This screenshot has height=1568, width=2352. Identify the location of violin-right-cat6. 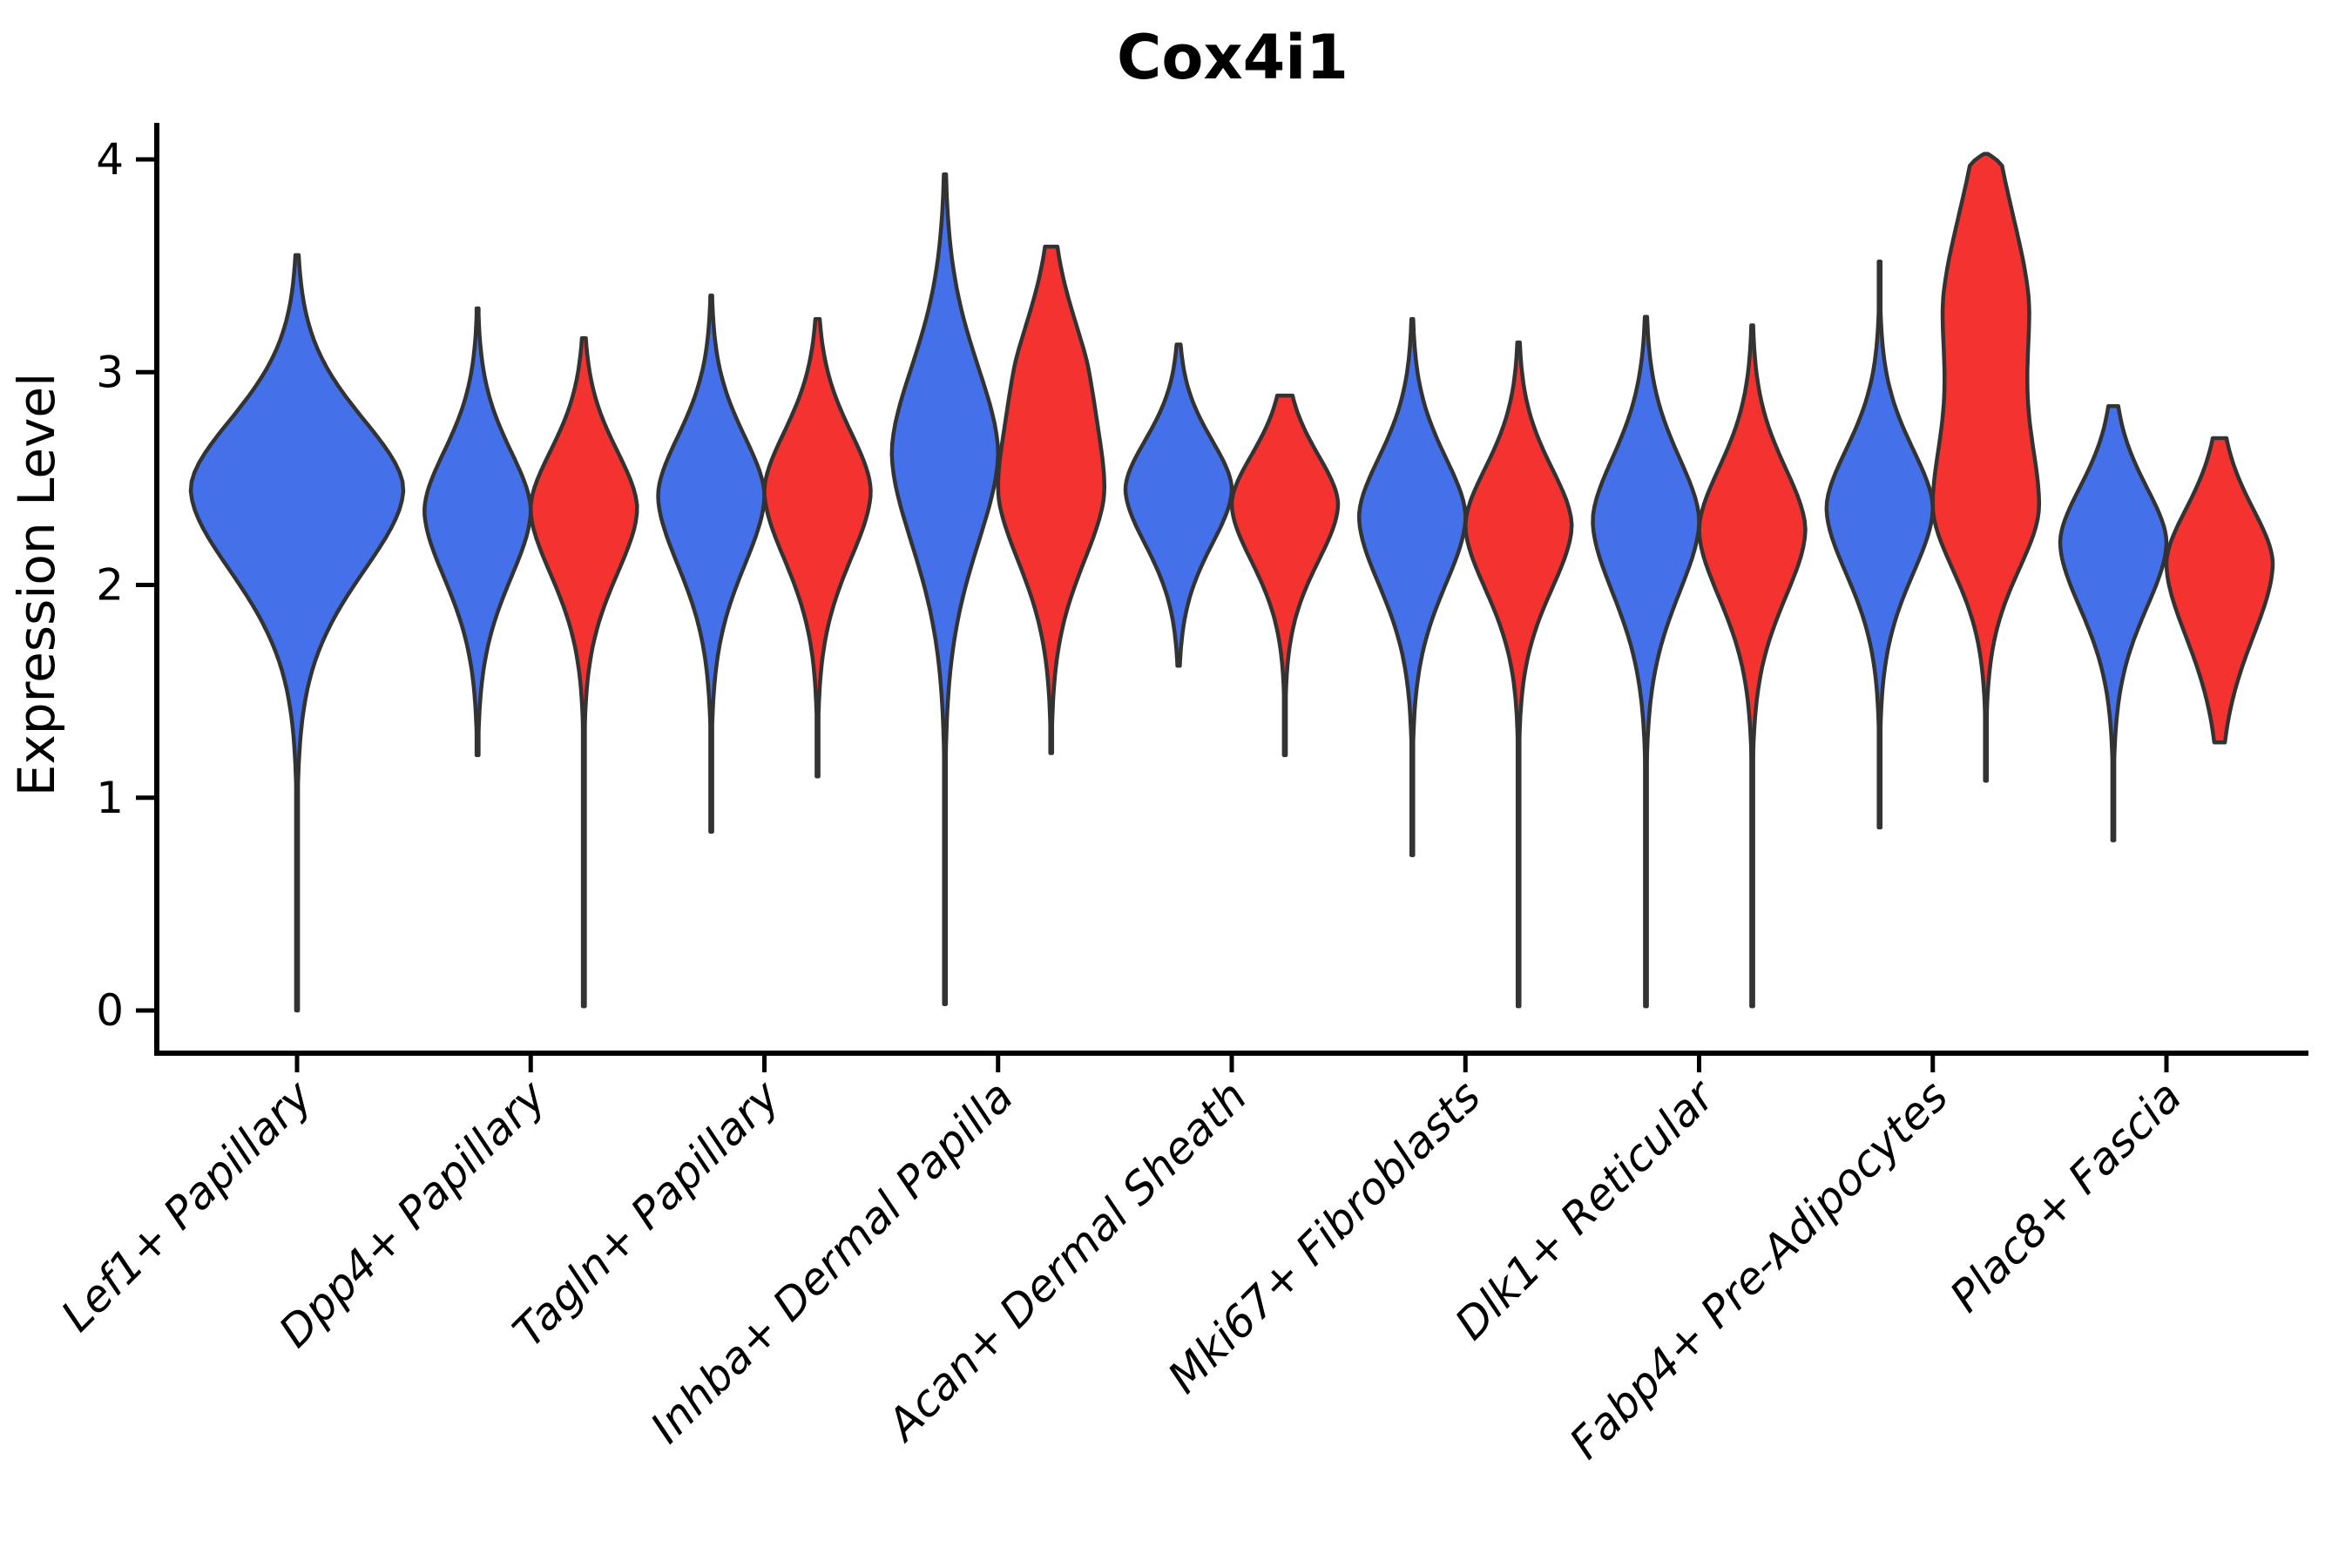
(1753, 666).